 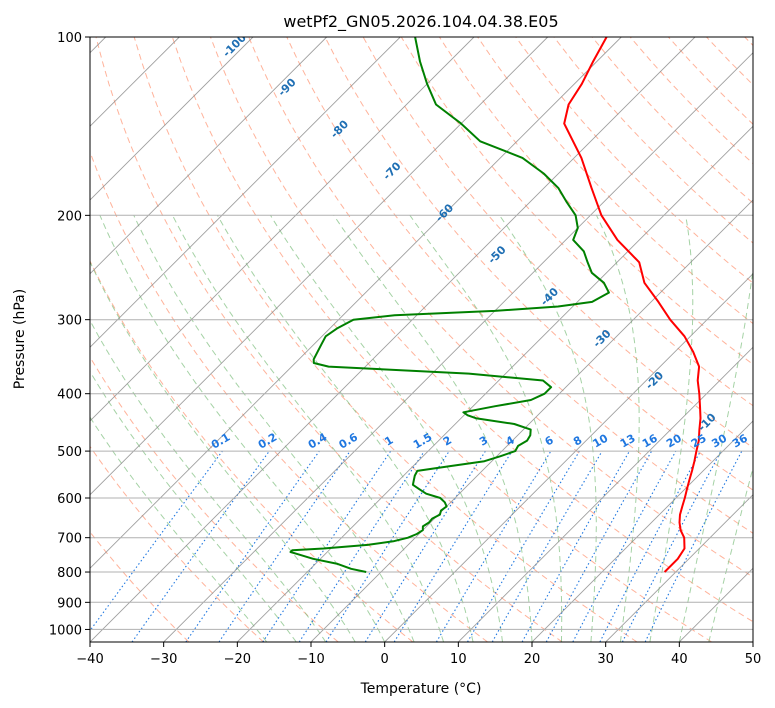 I want to click on mixing-ratio-label: 4, so click(x=510, y=440).